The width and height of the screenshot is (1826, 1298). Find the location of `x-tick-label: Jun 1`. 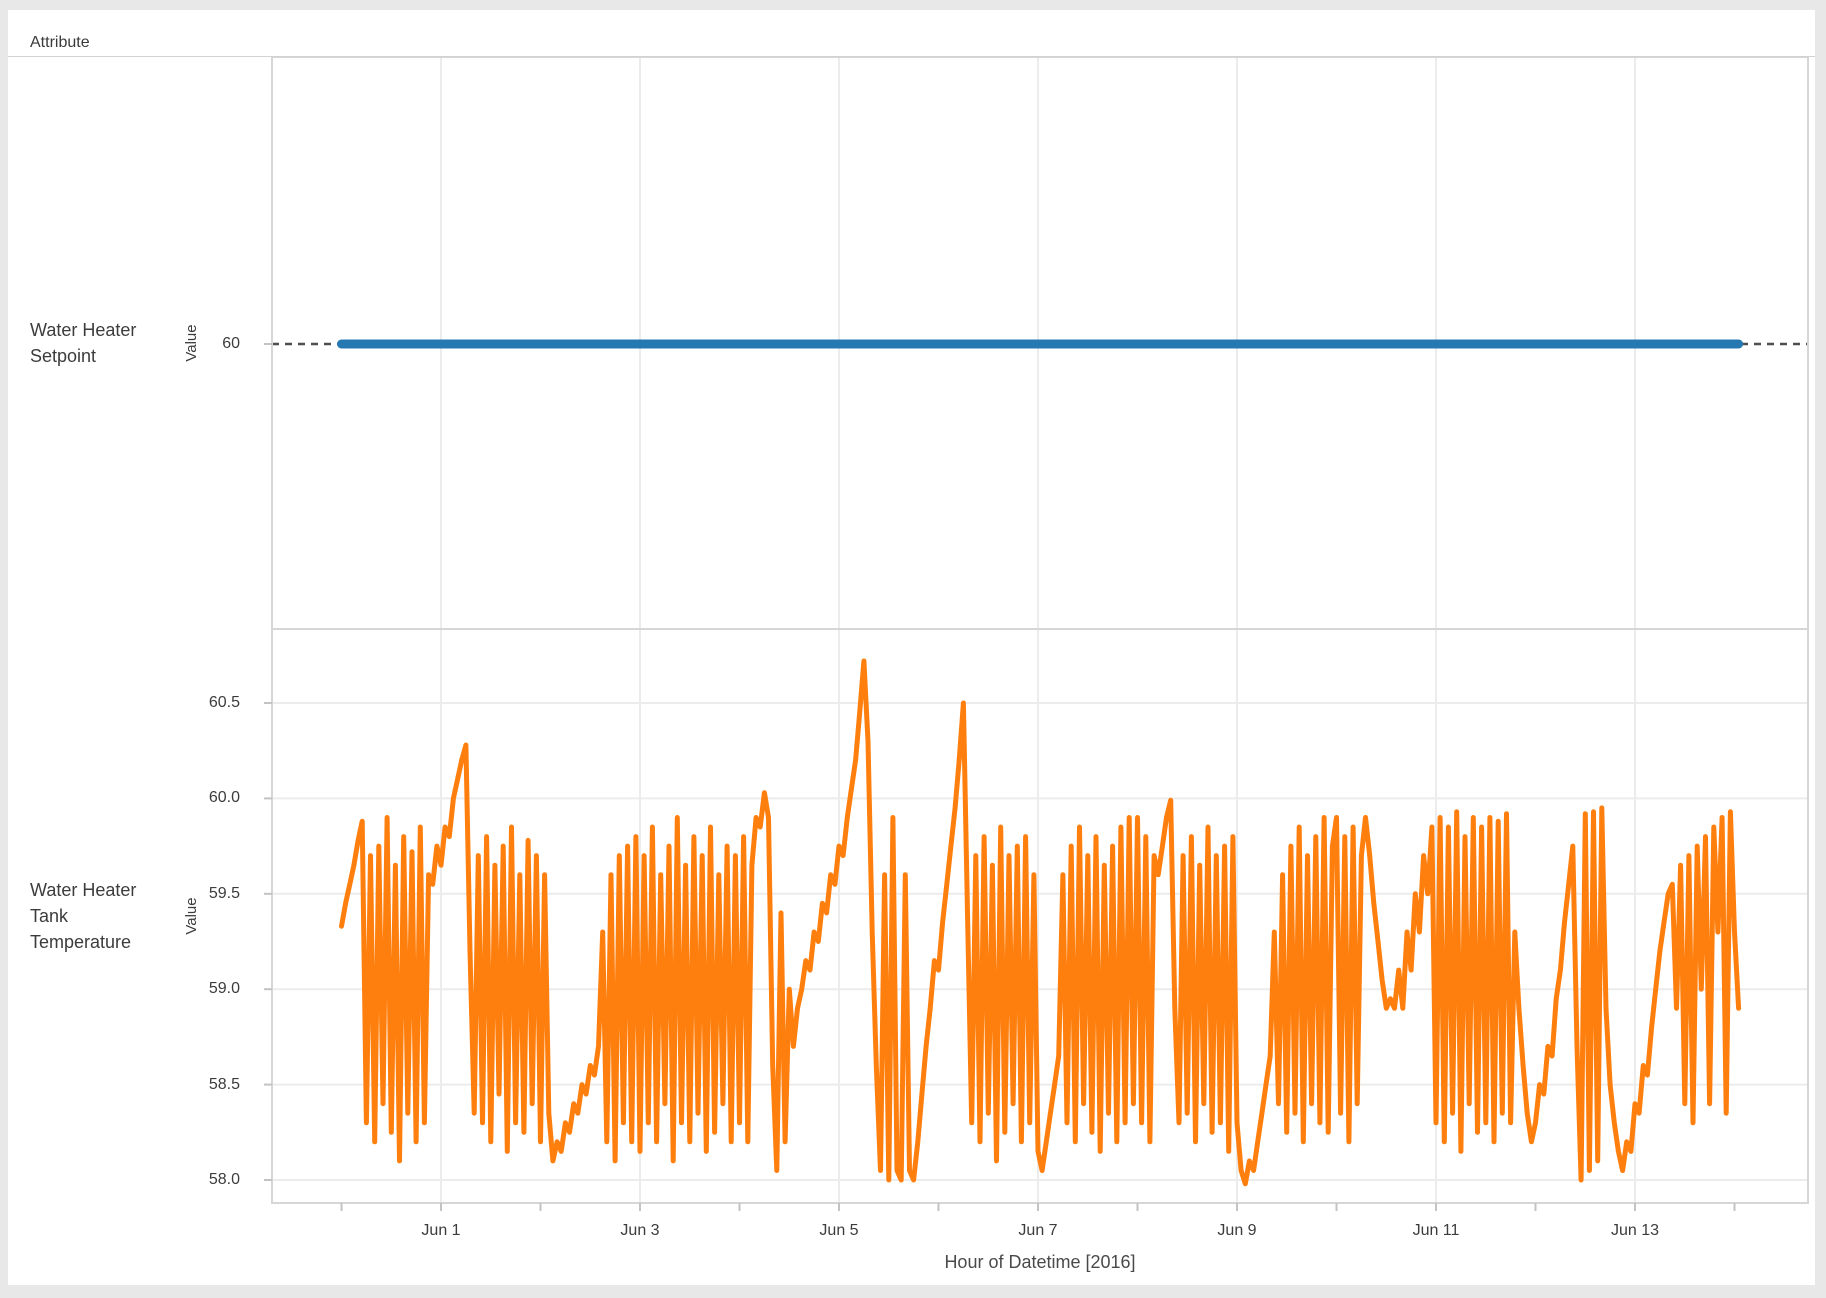

x-tick-label: Jun 1 is located at coordinates (441, 1230).